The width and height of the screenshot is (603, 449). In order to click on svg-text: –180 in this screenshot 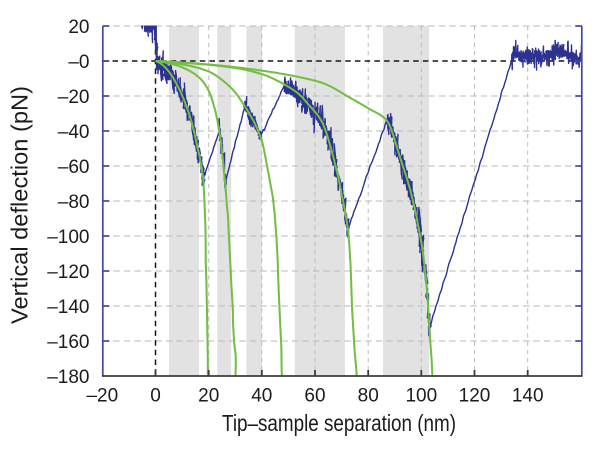, I will do `click(68, 377)`.